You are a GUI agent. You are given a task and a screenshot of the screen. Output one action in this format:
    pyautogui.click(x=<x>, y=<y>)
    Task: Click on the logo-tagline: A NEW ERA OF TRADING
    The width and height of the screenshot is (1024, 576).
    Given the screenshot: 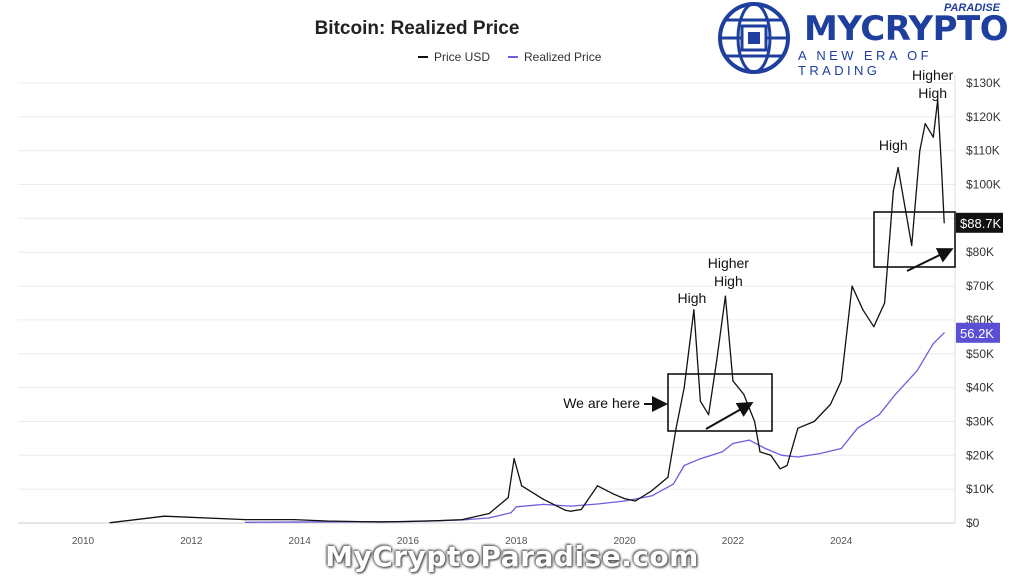 What is the action you would take?
    pyautogui.click(x=865, y=63)
    